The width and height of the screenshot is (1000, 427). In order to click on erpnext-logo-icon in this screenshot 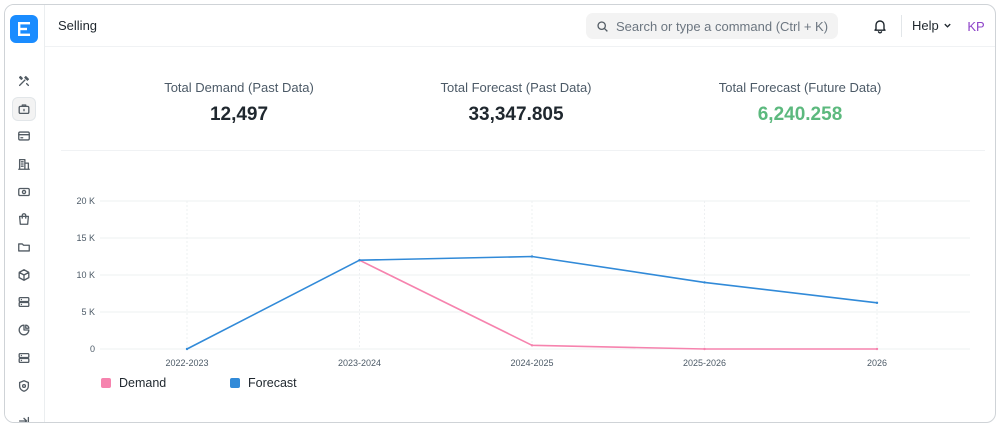, I will do `click(24, 29)`.